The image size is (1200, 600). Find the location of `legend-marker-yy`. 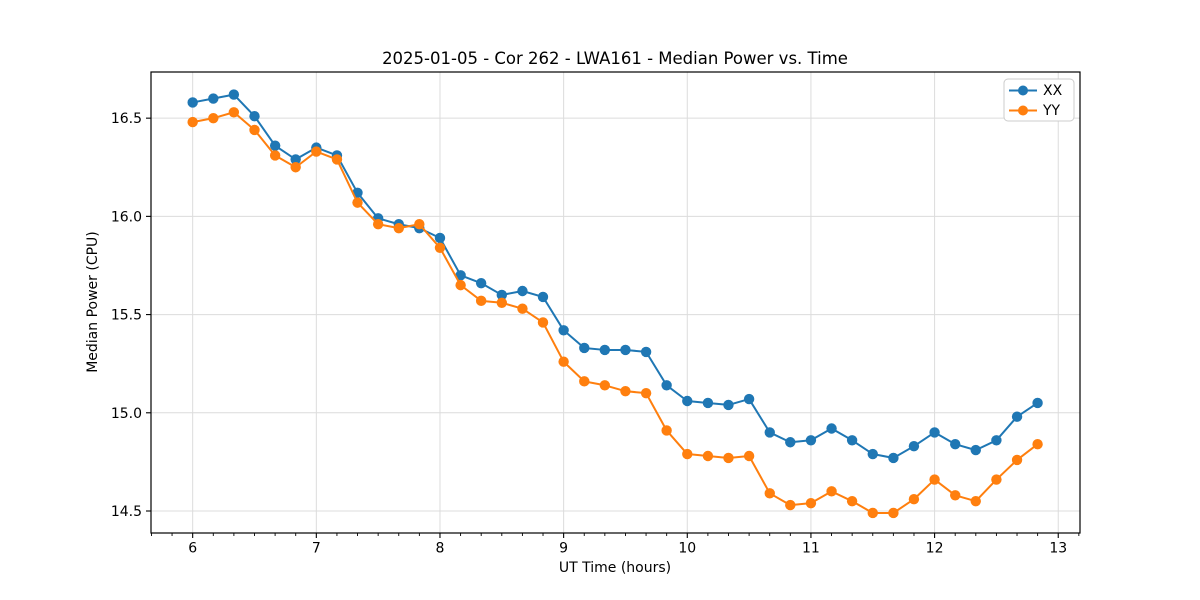

legend-marker-yy is located at coordinates (1023, 110).